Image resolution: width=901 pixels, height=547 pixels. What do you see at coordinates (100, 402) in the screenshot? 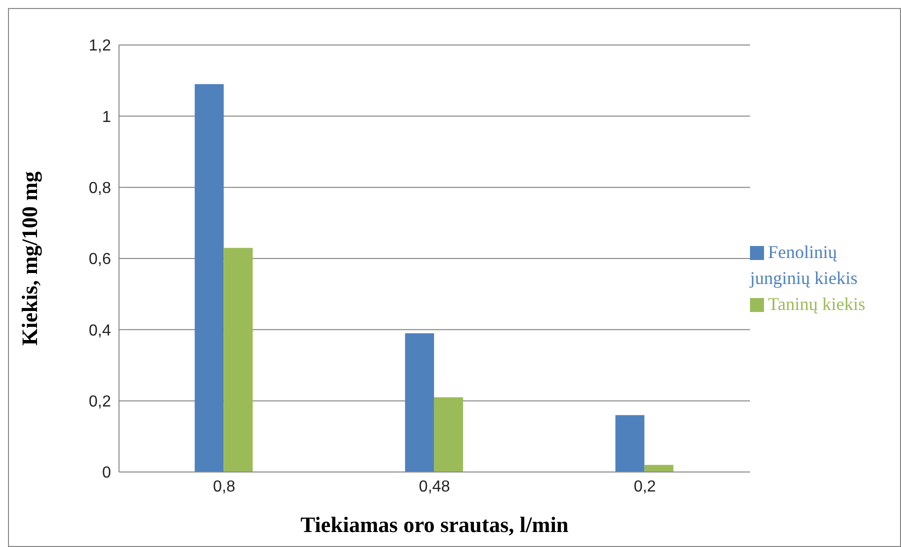
I see `y-tick-label: 0,2` at bounding box center [100, 402].